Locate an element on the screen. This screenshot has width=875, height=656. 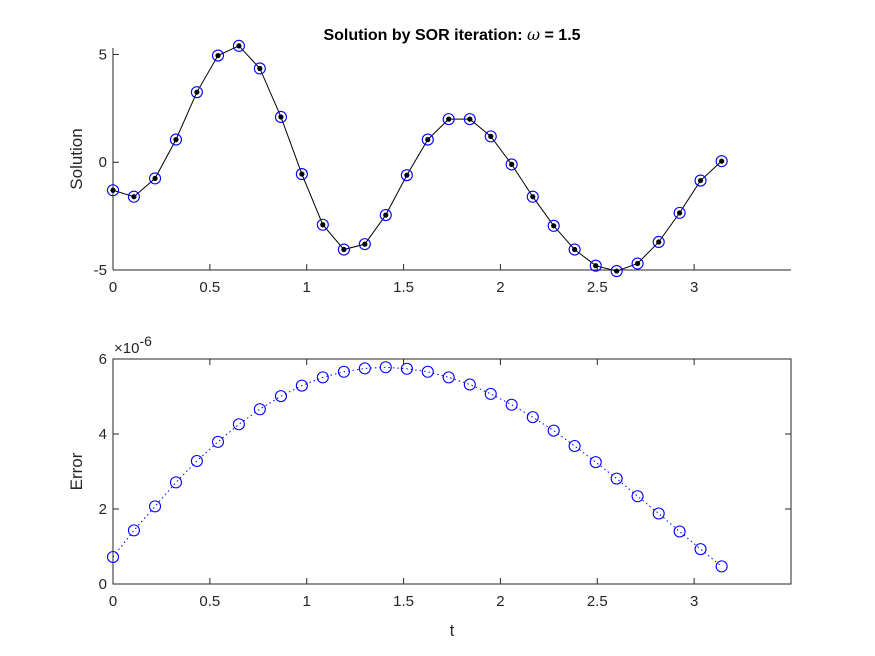
y-exponent-label: ×10⁻⁶ is located at coordinates (133, 345).